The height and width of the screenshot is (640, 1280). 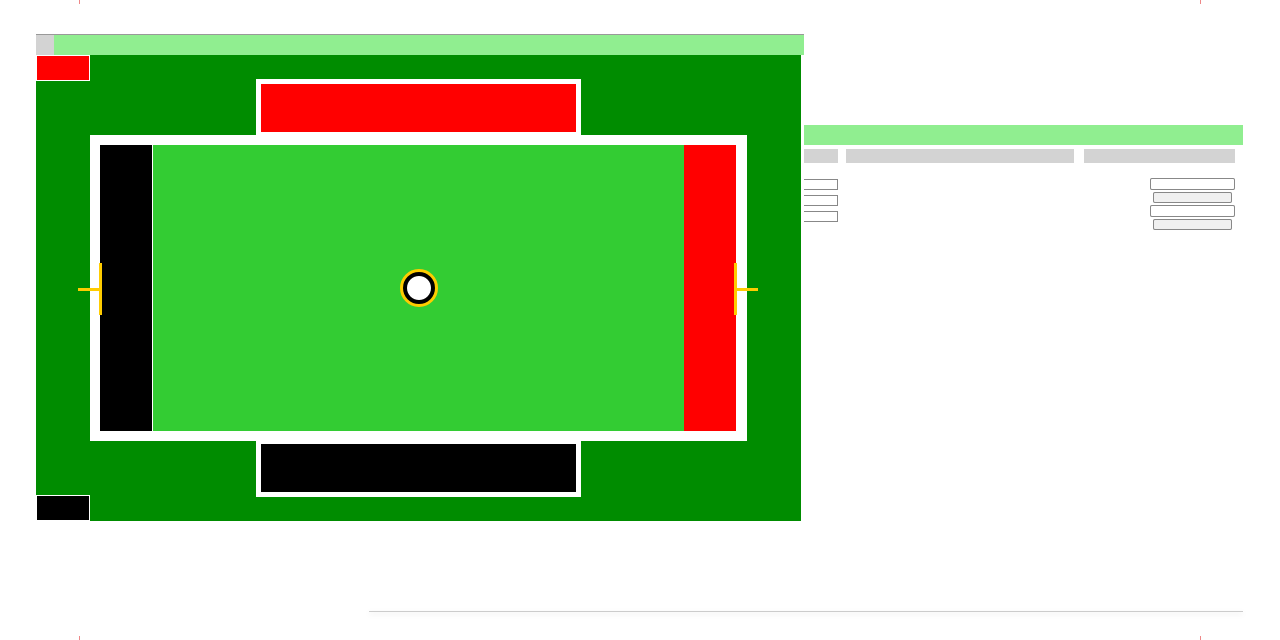 What do you see at coordinates (89, 289) in the screenshot?
I see `left-goalpost` at bounding box center [89, 289].